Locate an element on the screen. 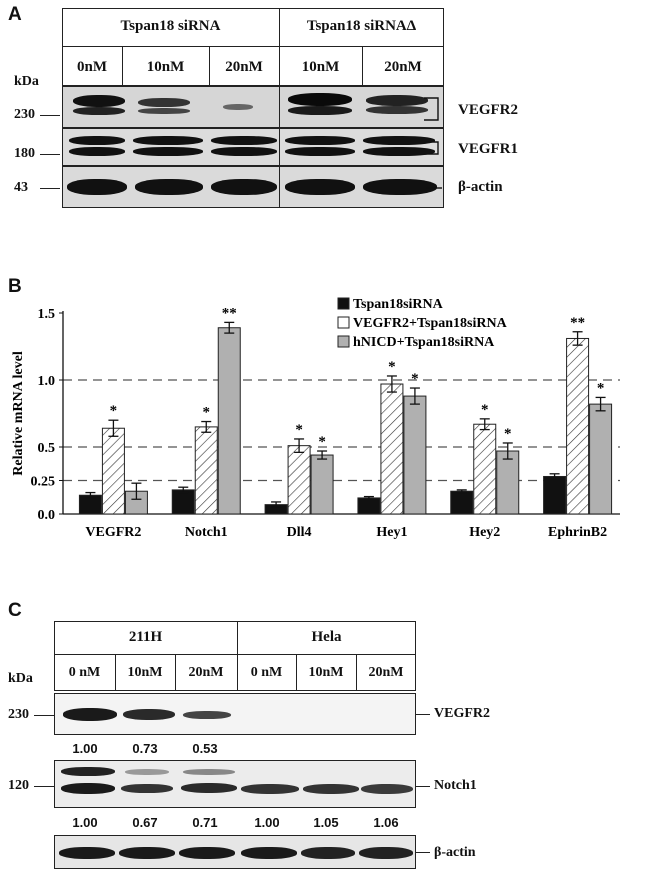 The height and width of the screenshot is (872, 645). significance-EphrinB2-2: * is located at coordinates (601, 388).